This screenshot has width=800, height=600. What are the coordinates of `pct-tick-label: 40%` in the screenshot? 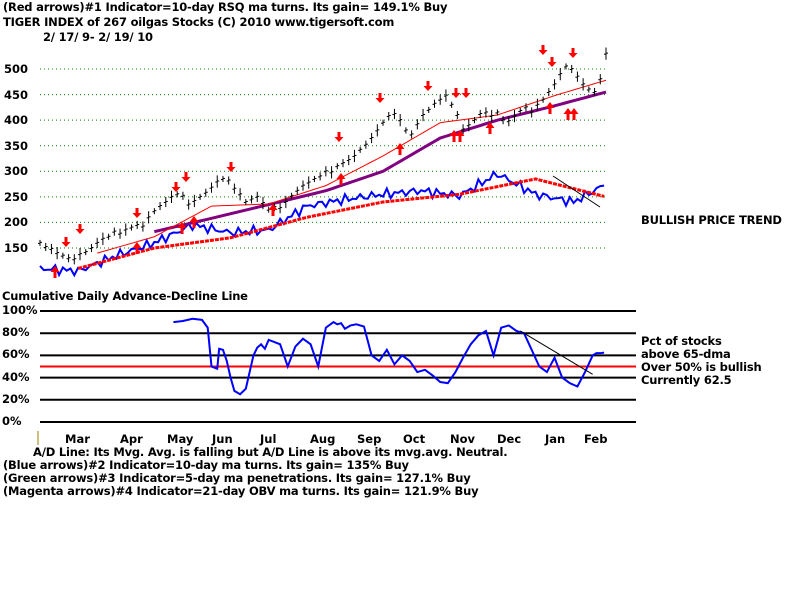 It's located at (16, 376).